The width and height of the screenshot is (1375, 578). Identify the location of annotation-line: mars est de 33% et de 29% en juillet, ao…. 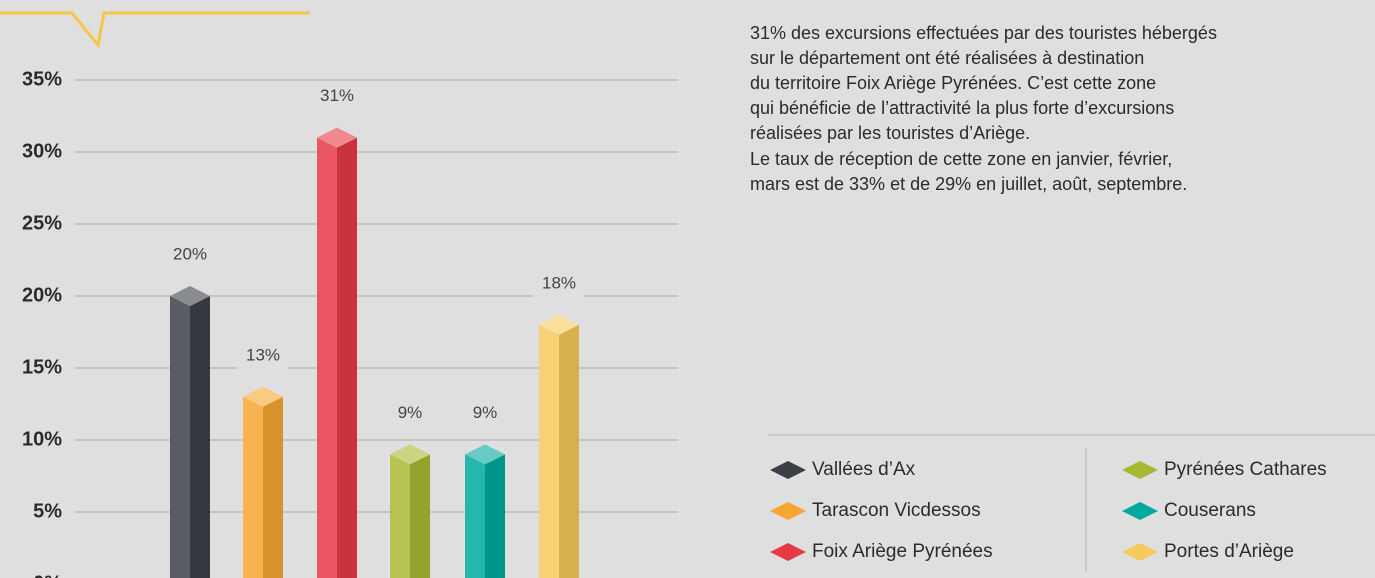
(968, 184).